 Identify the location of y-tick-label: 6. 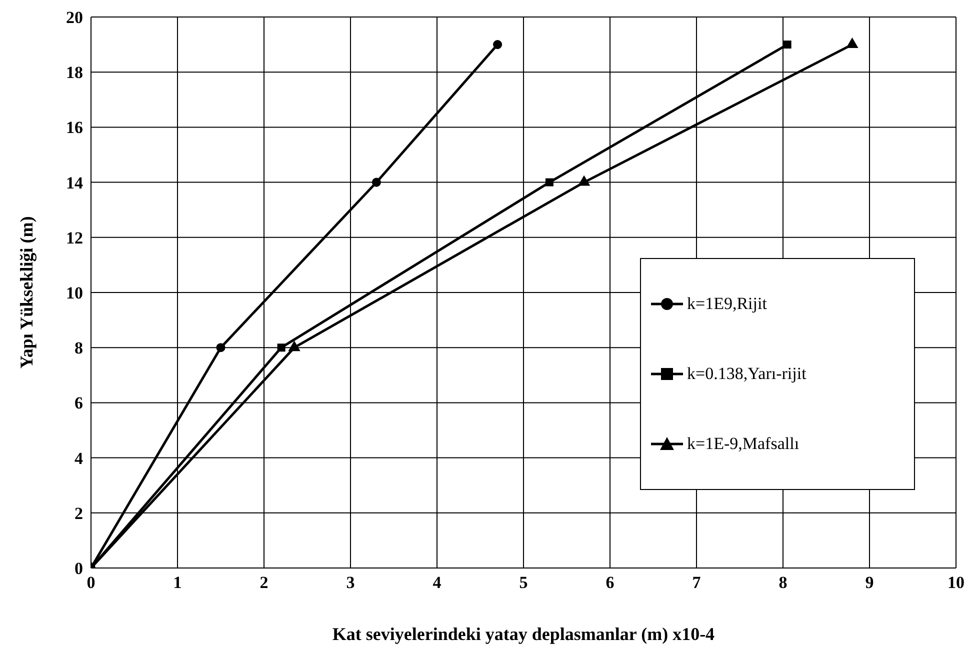
(78, 403).